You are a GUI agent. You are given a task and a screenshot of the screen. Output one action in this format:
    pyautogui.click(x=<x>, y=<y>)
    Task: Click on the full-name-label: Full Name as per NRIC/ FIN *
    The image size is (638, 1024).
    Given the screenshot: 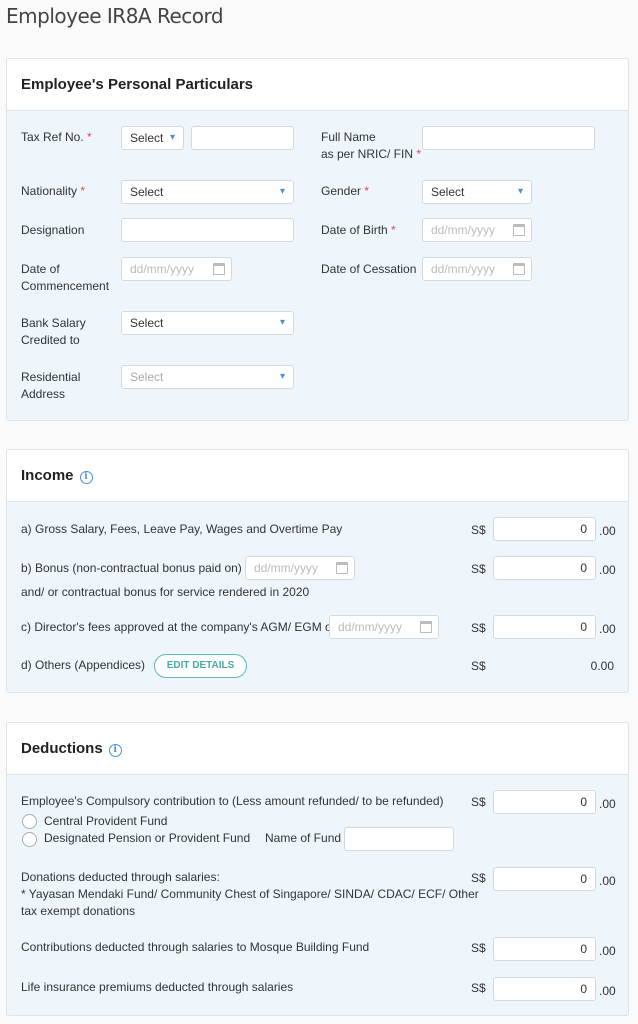 What is the action you would take?
    pyautogui.click(x=371, y=145)
    